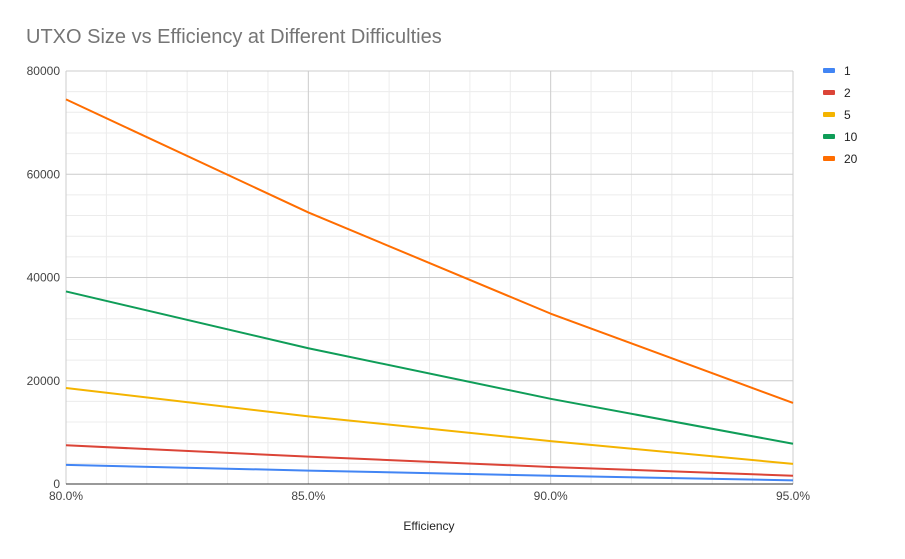 Image resolution: width=905 pixels, height=559 pixels. I want to click on x-tick-label: 80.0%, so click(66, 496).